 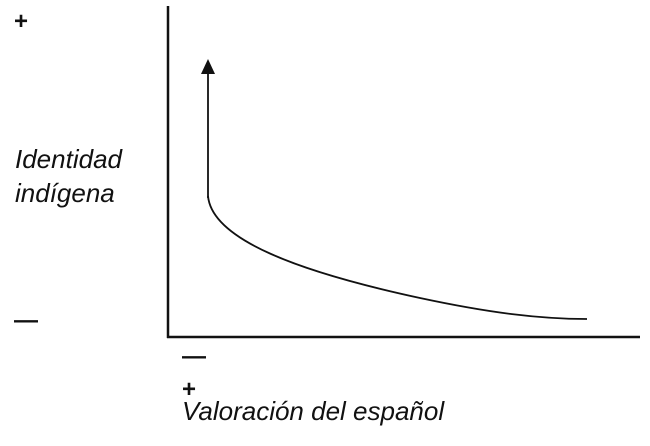 I want to click on y-minus-sign: —, so click(x=26, y=320).